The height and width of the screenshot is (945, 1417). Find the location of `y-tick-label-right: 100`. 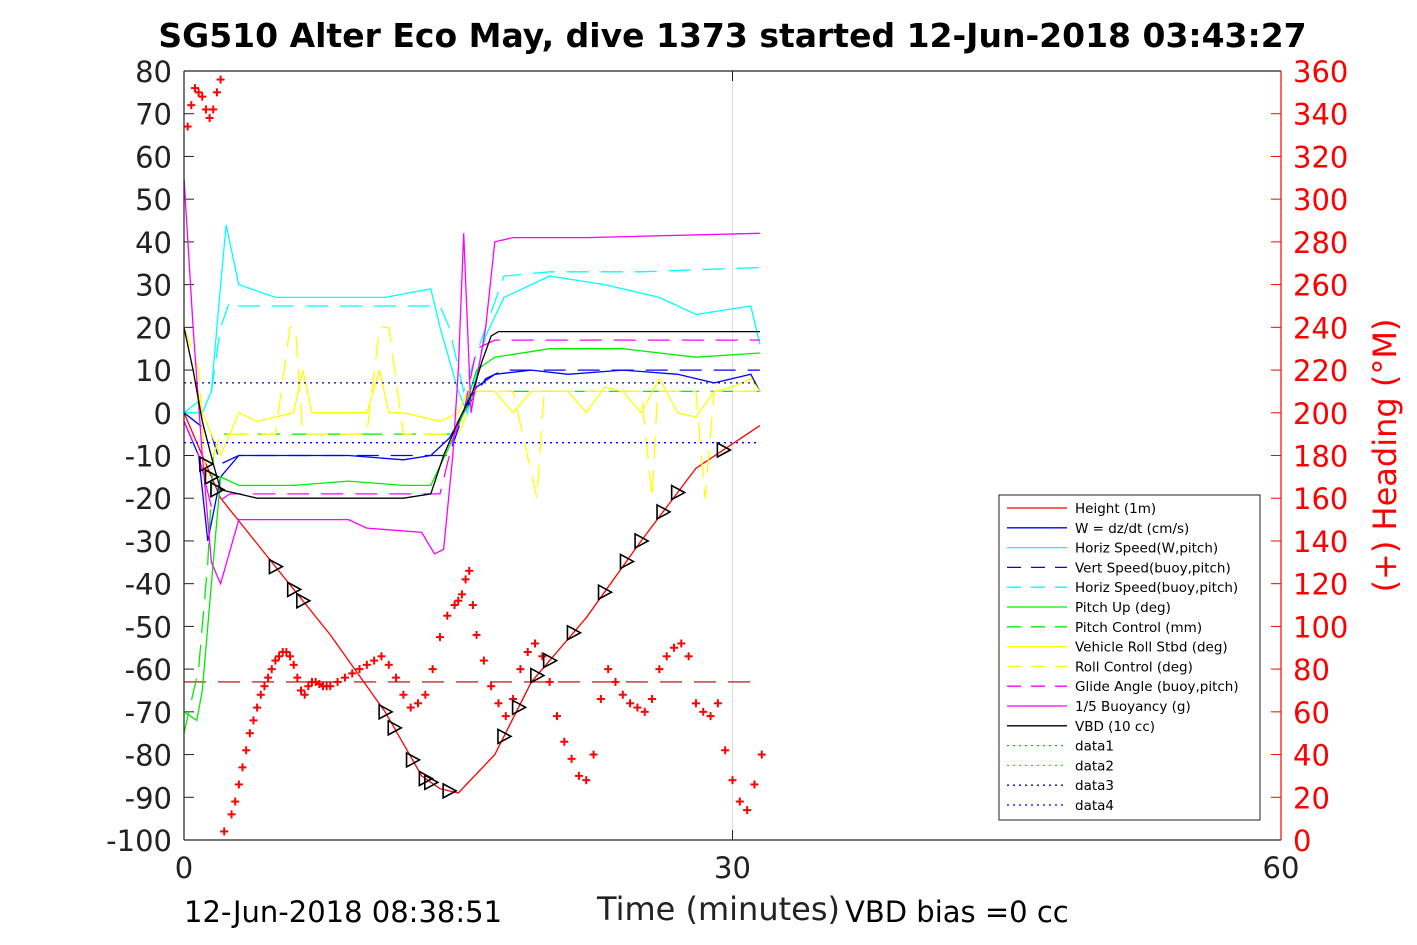

y-tick-label-right: 100 is located at coordinates (1320, 627).